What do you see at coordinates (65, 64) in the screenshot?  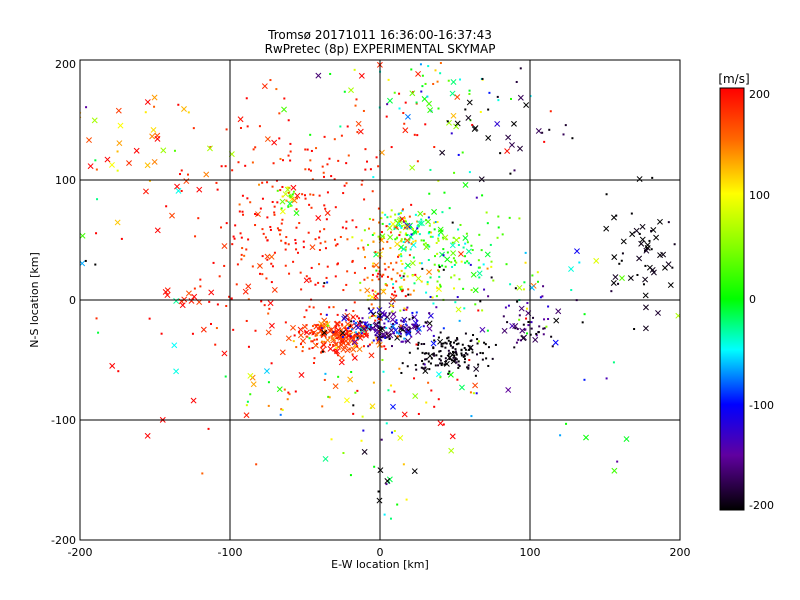 I see `y-tick-label: 200` at bounding box center [65, 64].